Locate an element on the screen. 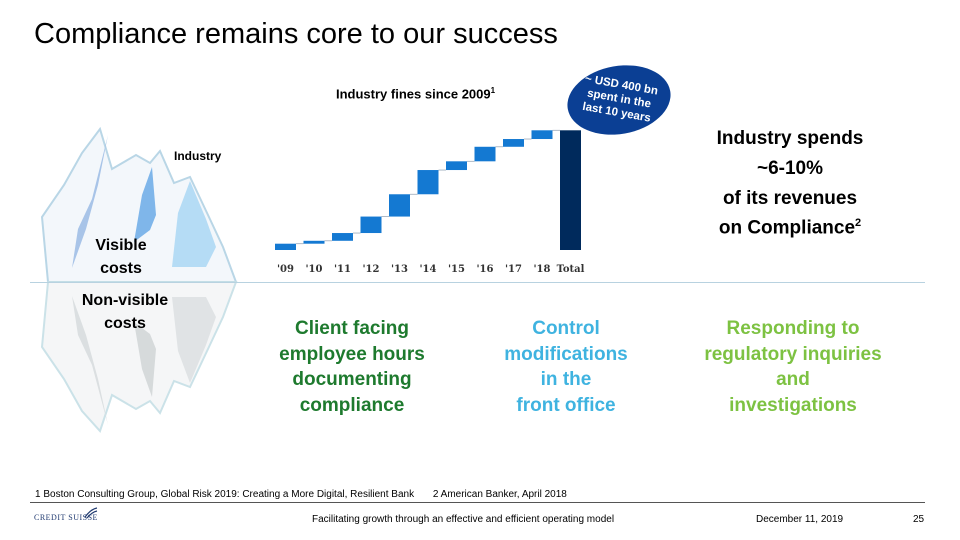 The width and height of the screenshot is (960, 540). iceberg-illustration is located at coordinates (139, 279).